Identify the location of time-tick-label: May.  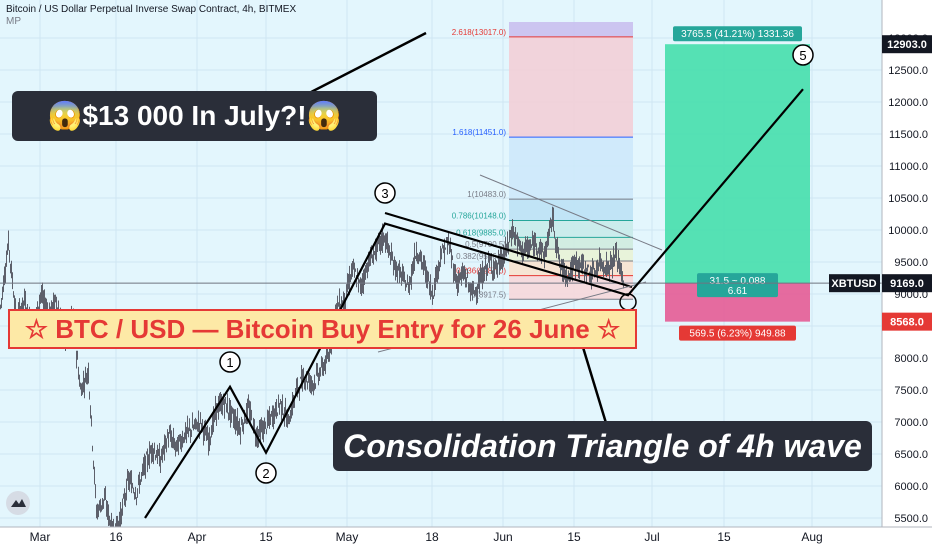
(347, 537).